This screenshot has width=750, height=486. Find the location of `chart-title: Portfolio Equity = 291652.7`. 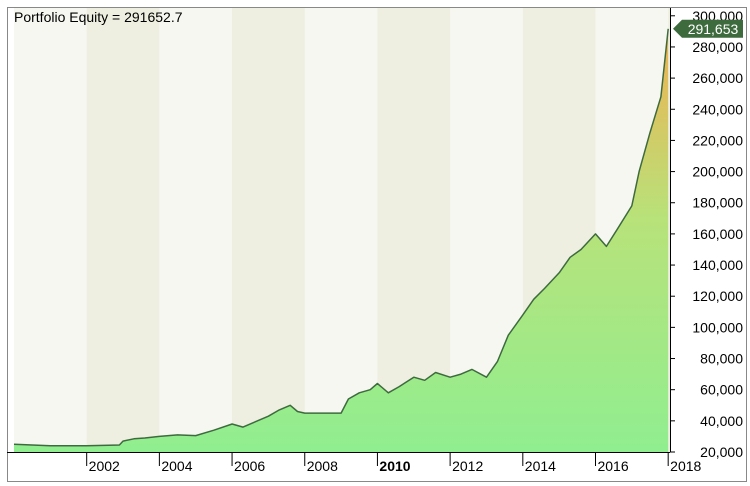

chart-title: Portfolio Equity = 291652.7 is located at coordinates (98, 17).